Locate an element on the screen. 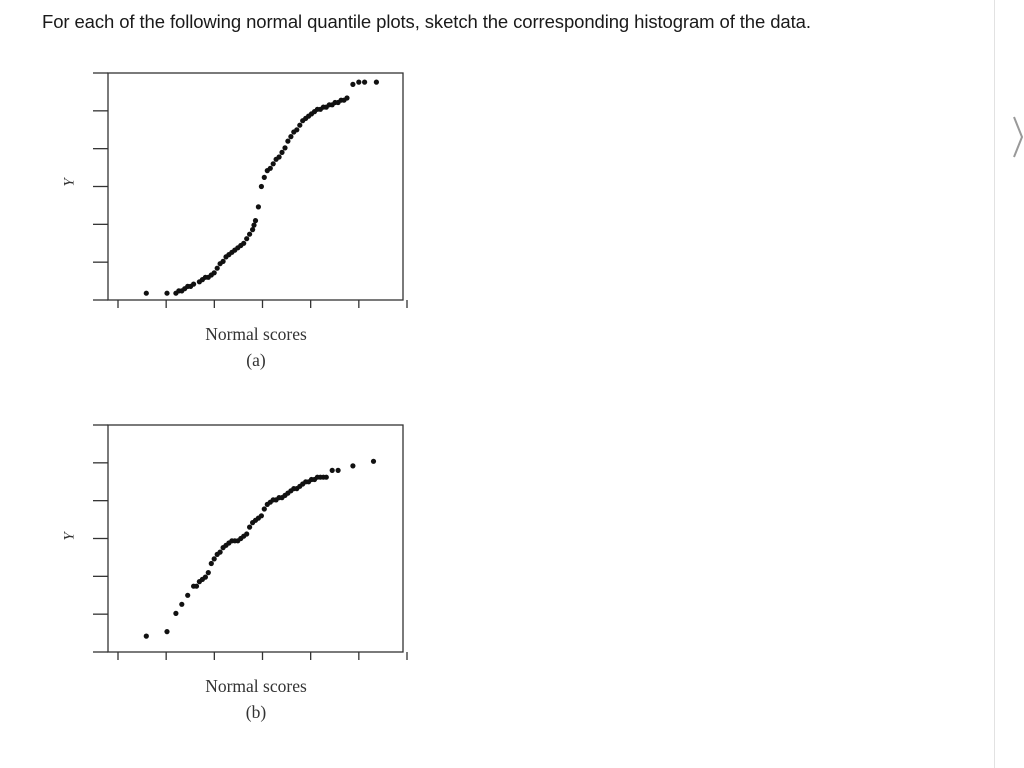 This screenshot has width=1024, height=768. plot-b-caption: (b) is located at coordinates (256, 712).